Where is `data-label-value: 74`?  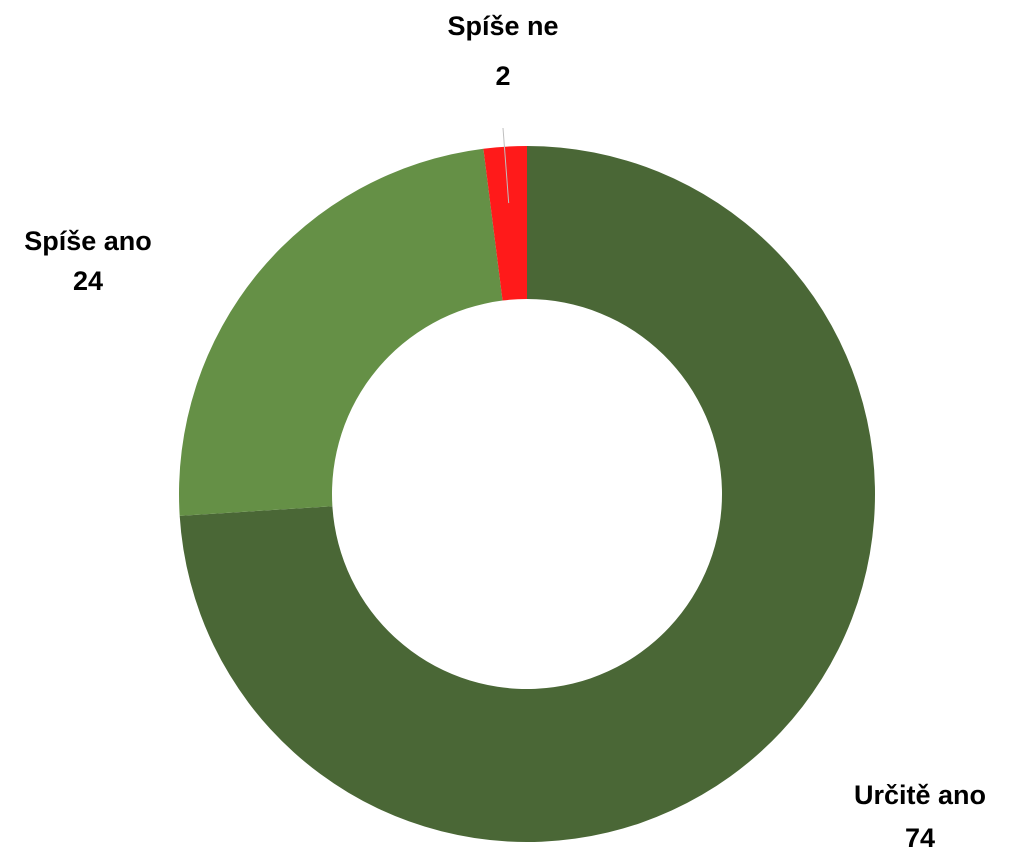
data-label-value: 74 is located at coordinates (920, 838).